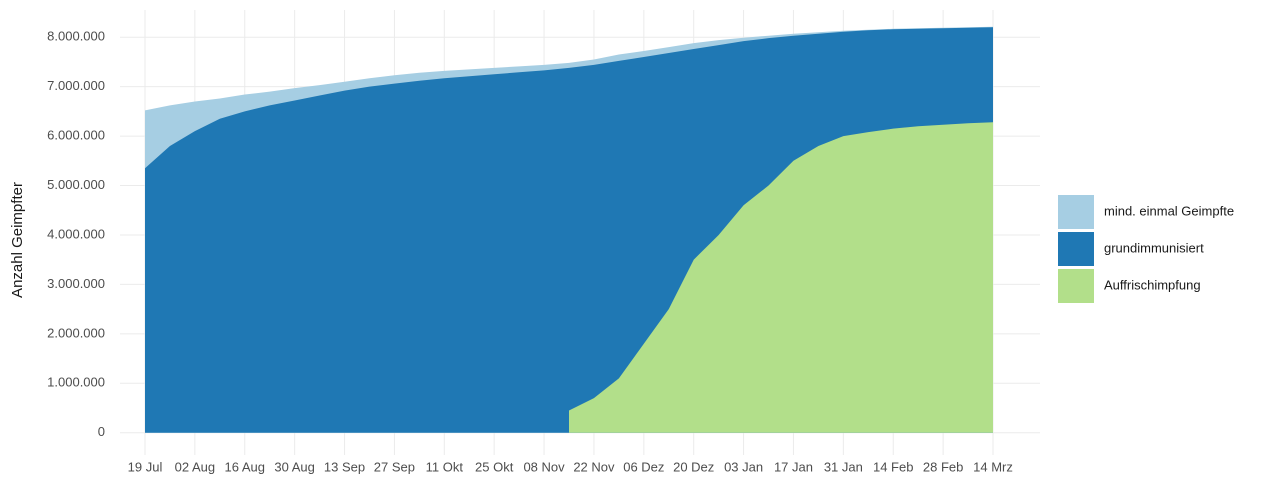 The width and height of the screenshot is (1278, 479). Describe the element at coordinates (993, 466) in the screenshot. I see `x-tick-label: 14 Mrz` at that location.